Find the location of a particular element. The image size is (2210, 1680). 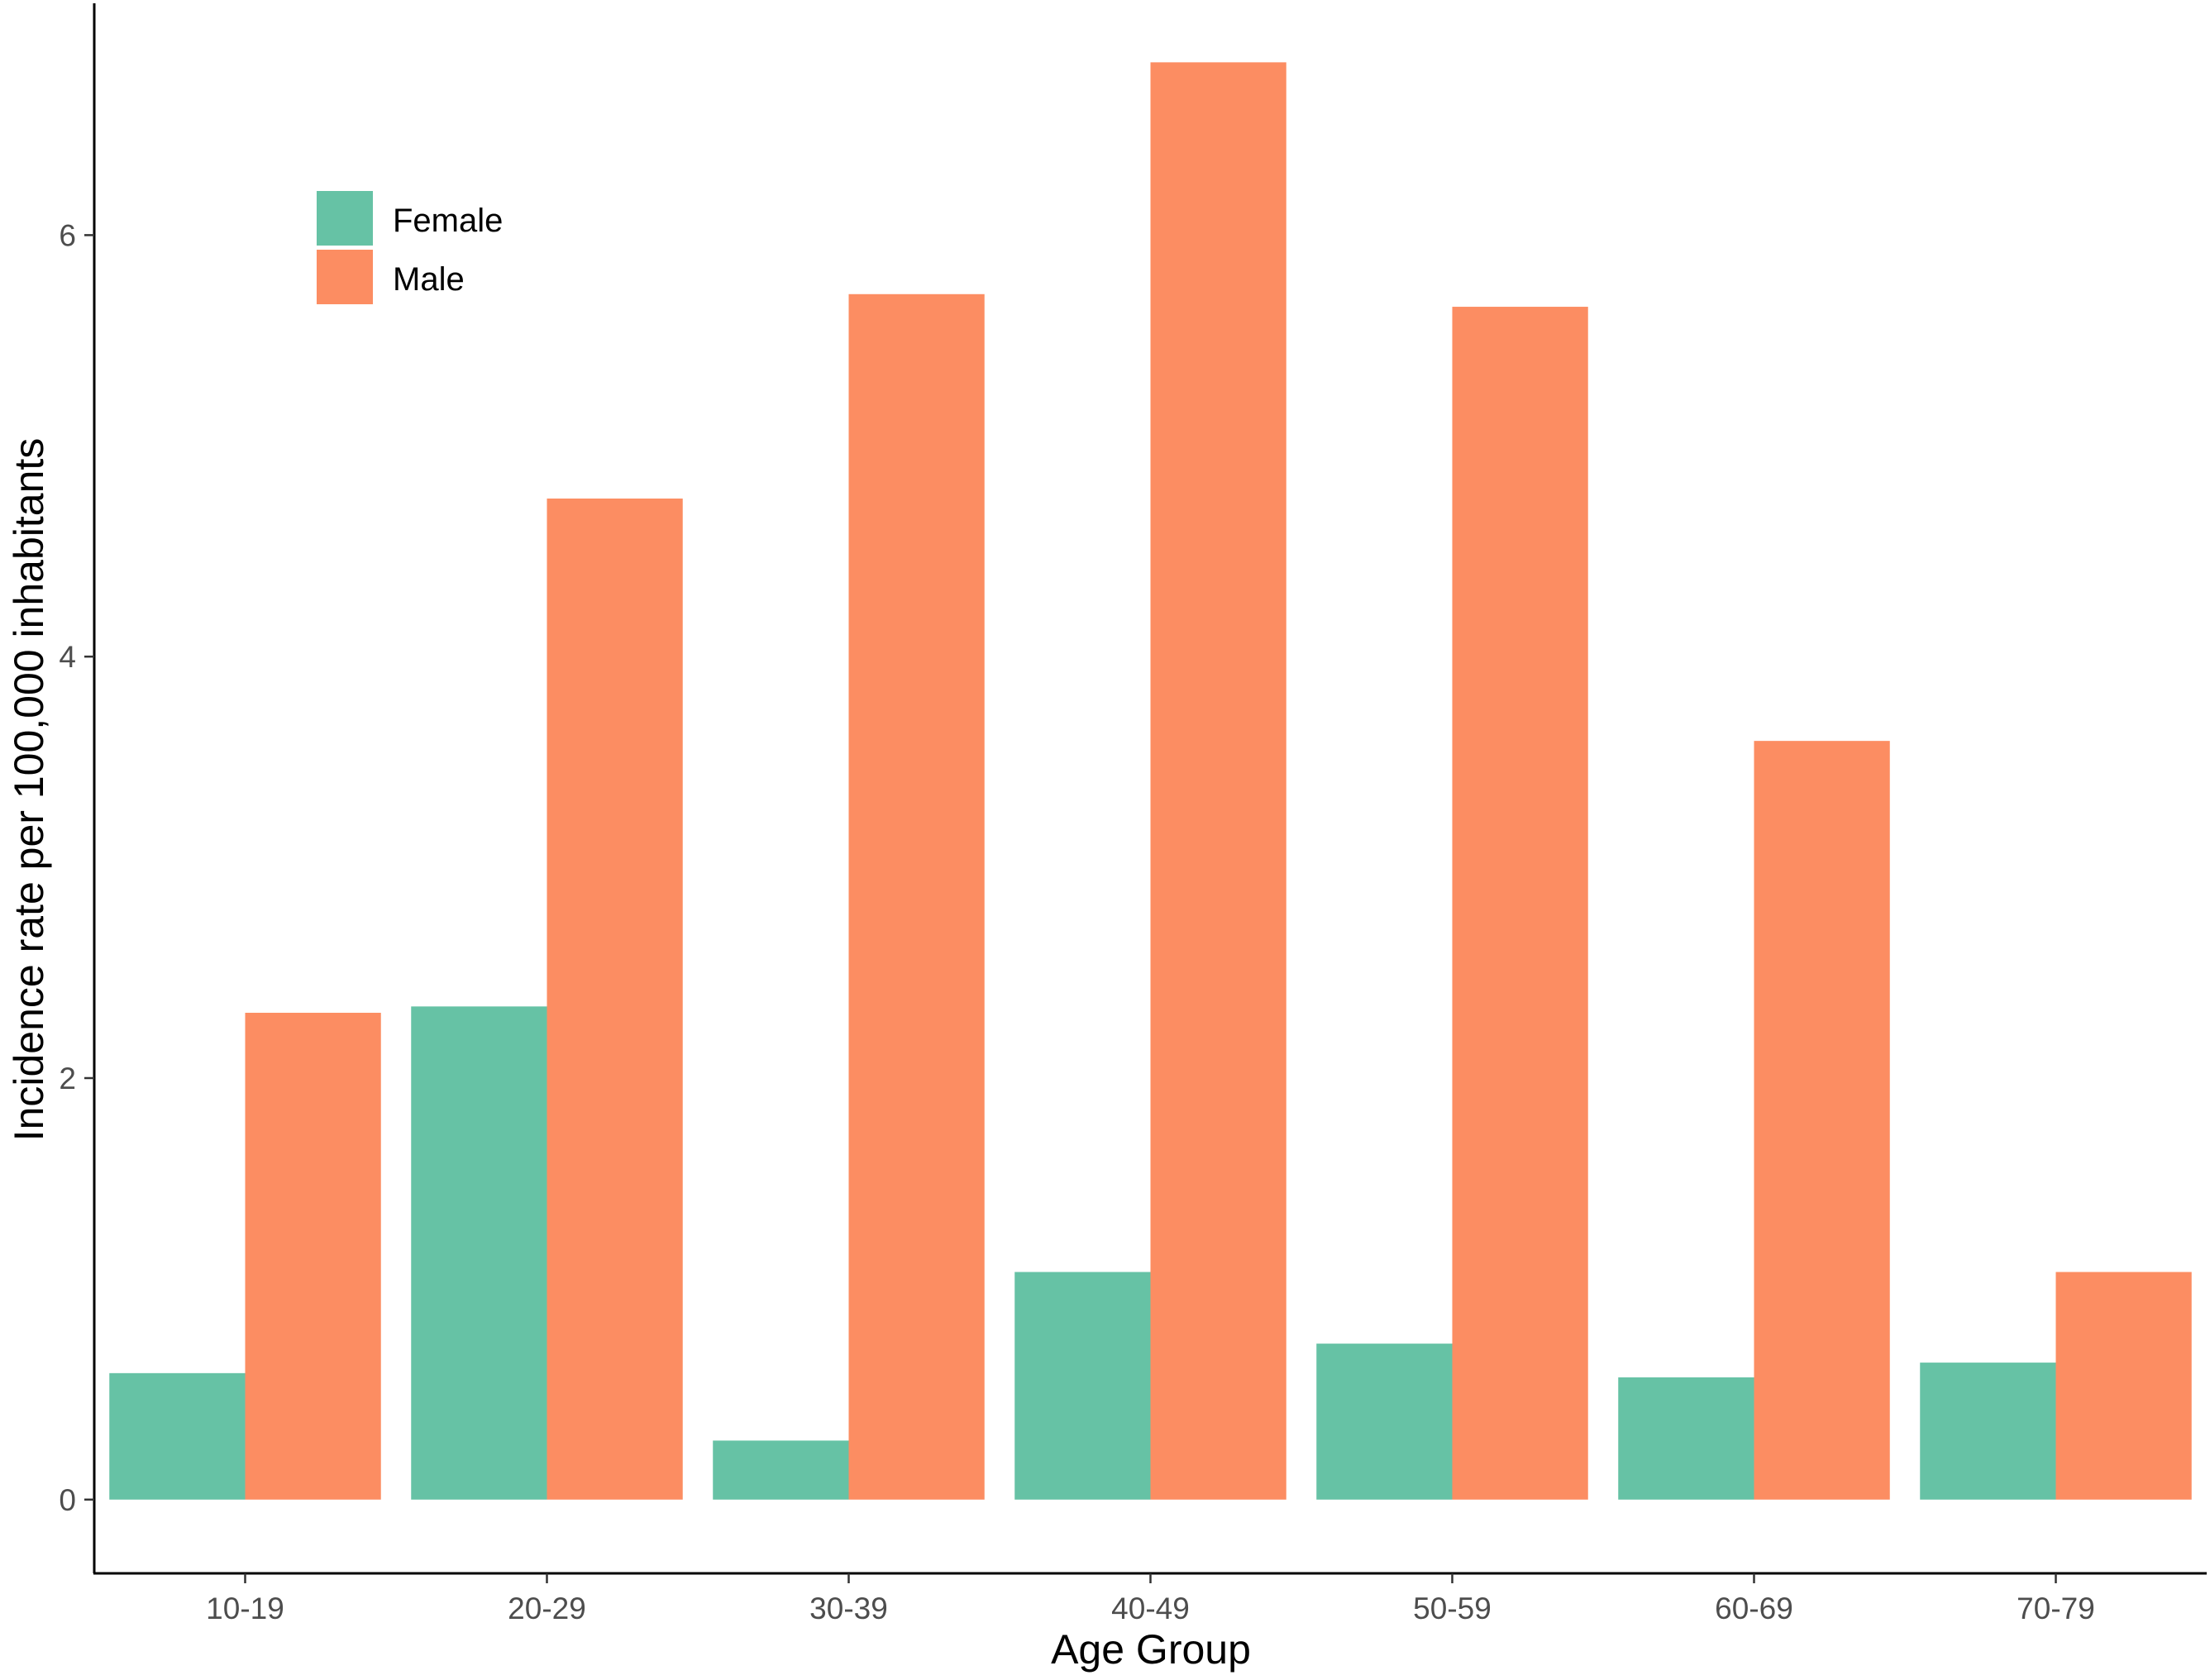

y-axis-title: Incidence rate per 100,000 inhabitants is located at coordinates (29, 790).